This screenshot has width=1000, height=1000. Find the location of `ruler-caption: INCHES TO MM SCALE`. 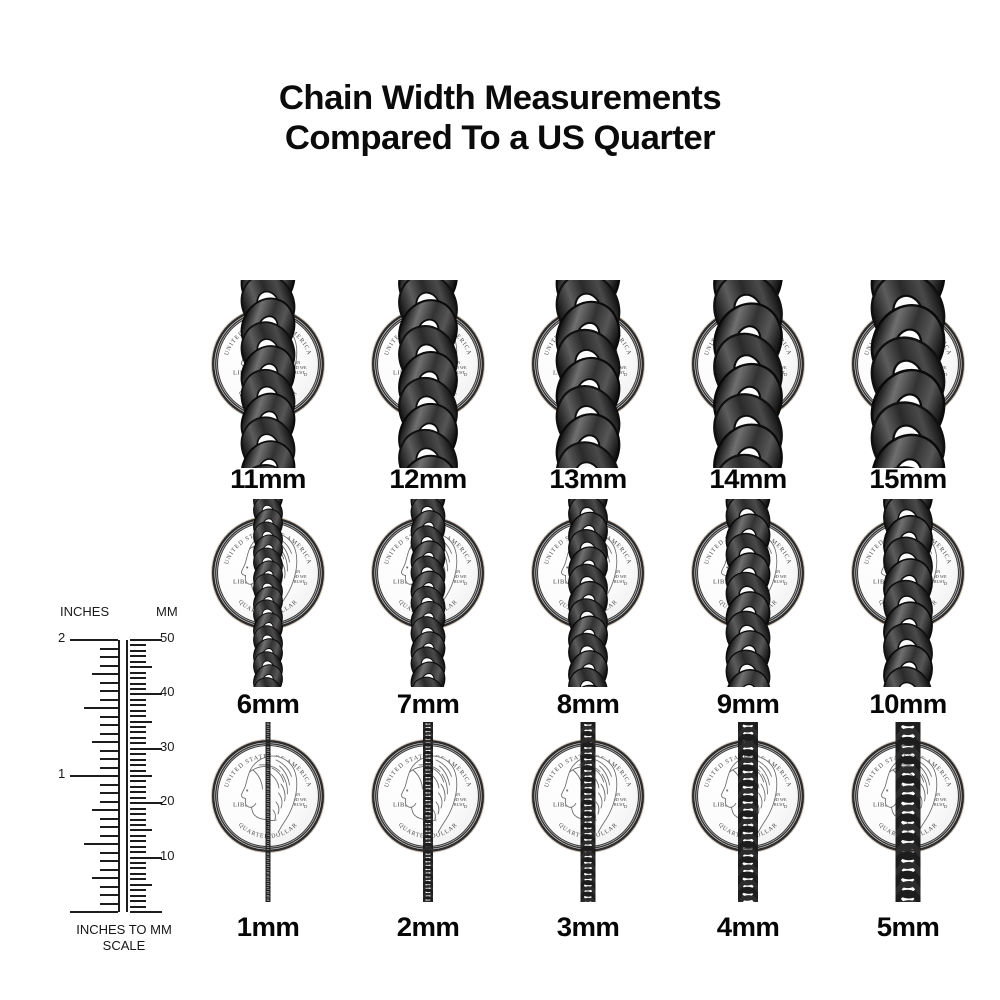

ruler-caption: INCHES TO MM SCALE is located at coordinates (124, 938).